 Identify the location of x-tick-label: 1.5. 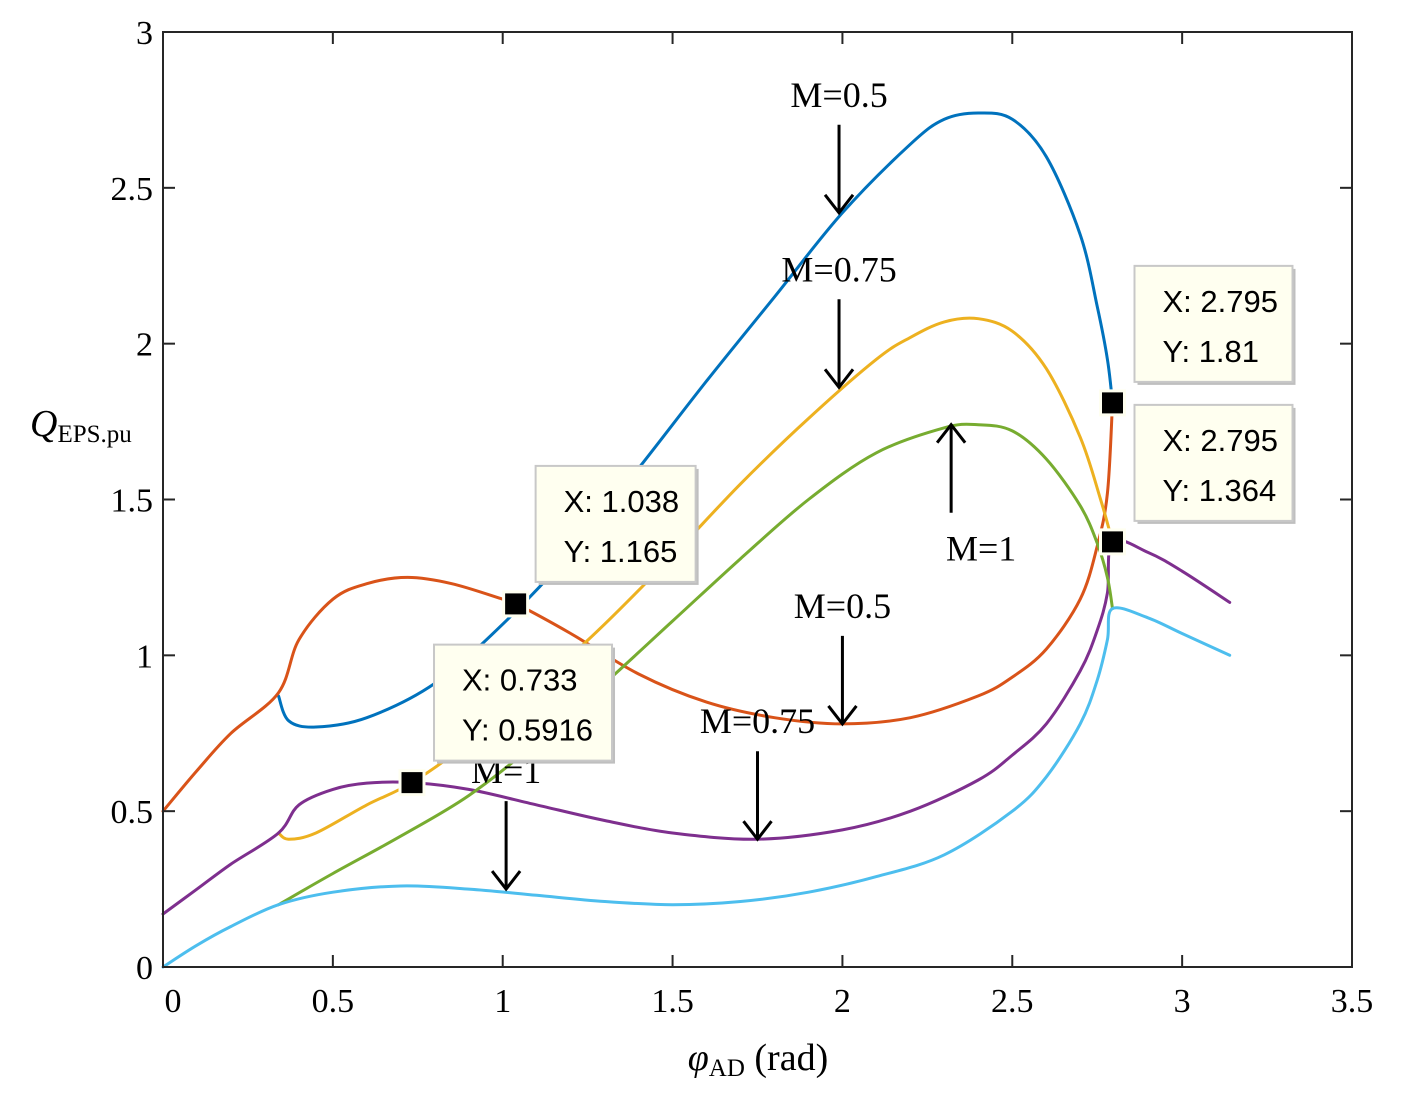
(672, 1001).